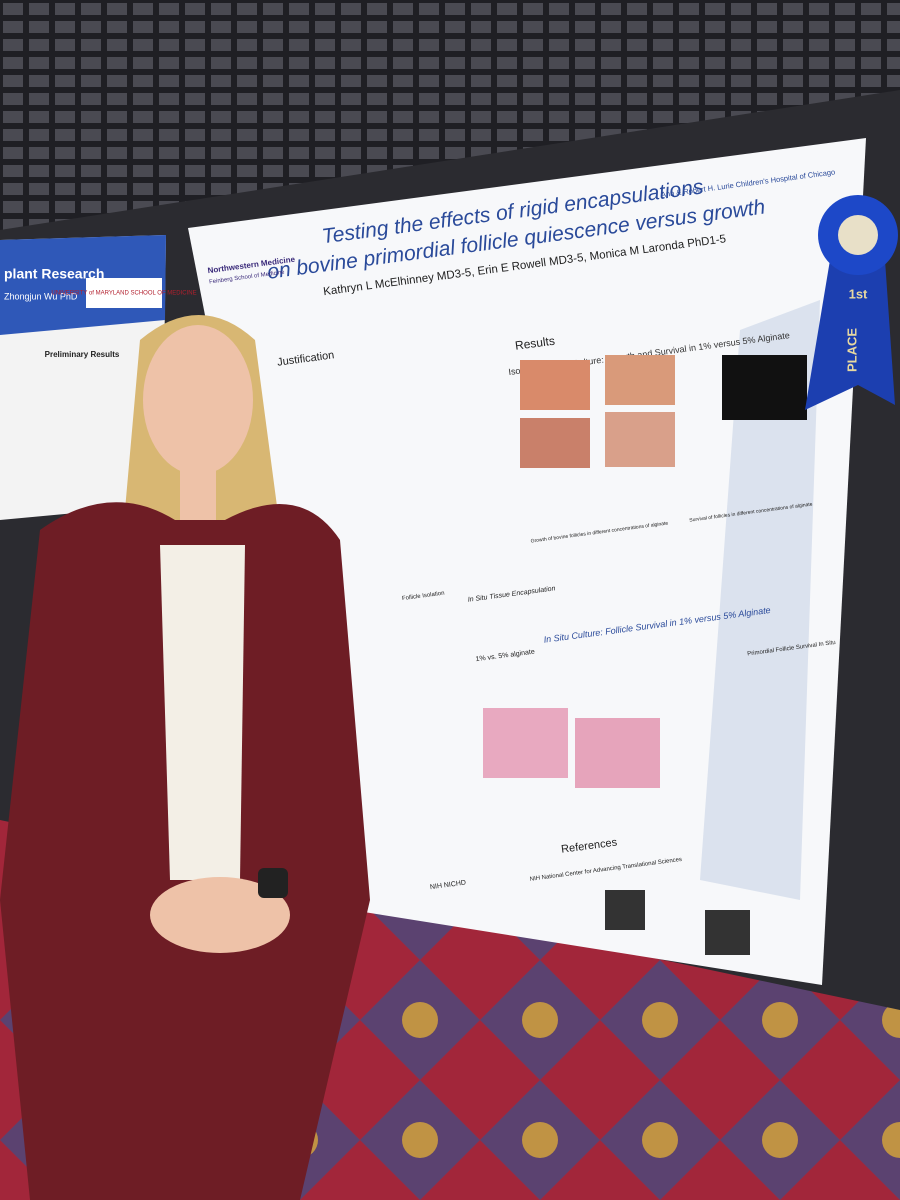  What do you see at coordinates (535, 343) in the screenshot?
I see `section-heading: Results` at bounding box center [535, 343].